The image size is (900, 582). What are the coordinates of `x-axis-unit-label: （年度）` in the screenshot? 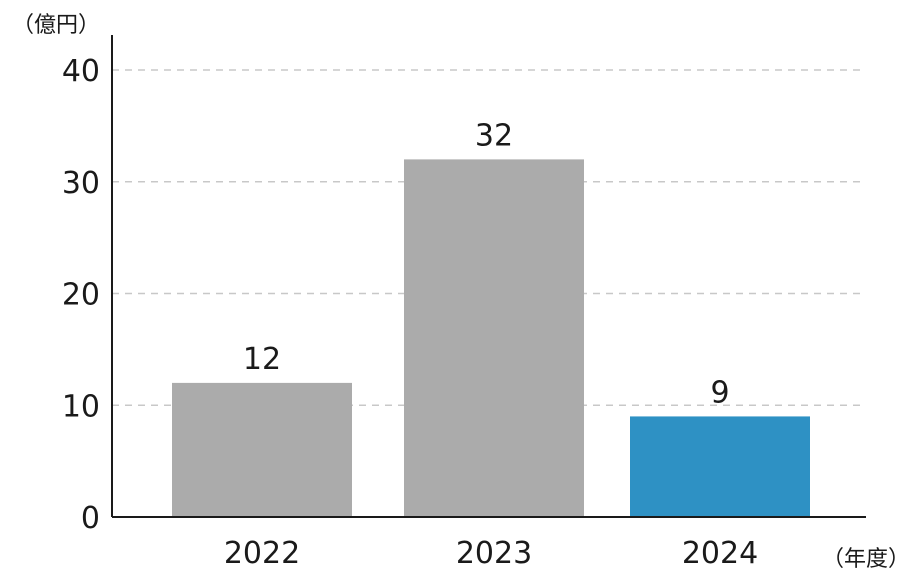 It's located at (861, 559).